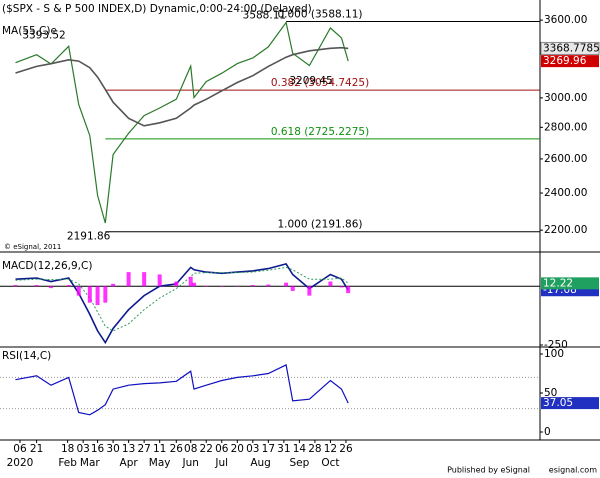 This screenshot has width=600, height=478. What do you see at coordinates (556, 345) in the screenshot?
I see `y-tick-label: -250` at bounding box center [556, 345].